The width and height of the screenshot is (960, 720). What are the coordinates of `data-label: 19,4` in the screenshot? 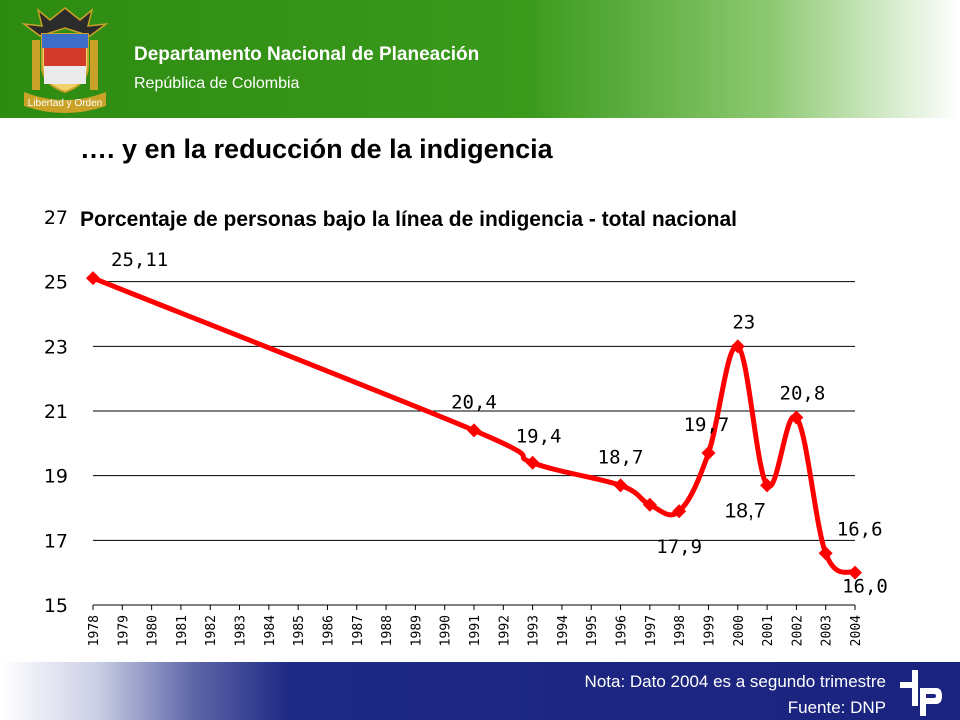 It's located at (539, 437).